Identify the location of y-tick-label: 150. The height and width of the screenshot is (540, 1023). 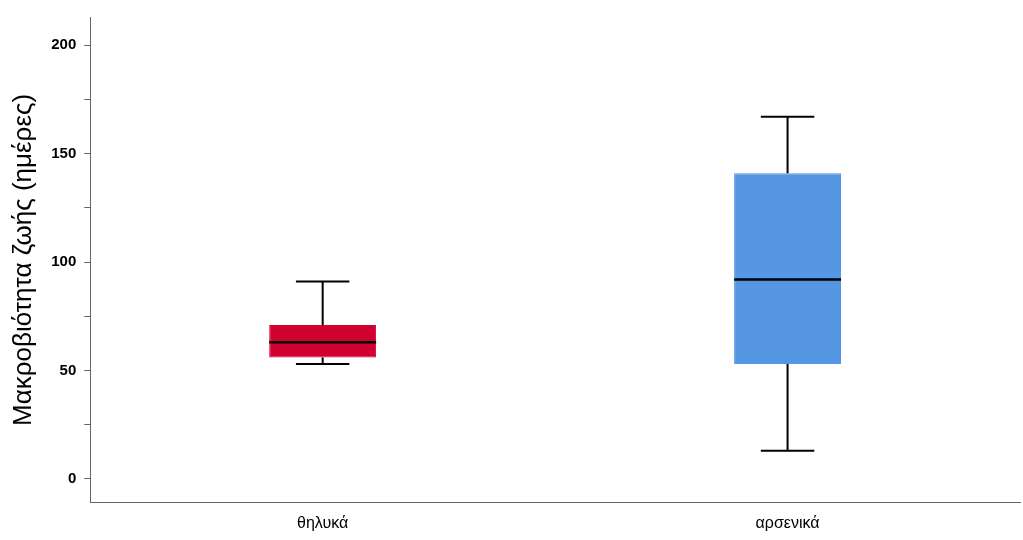
(64, 152).